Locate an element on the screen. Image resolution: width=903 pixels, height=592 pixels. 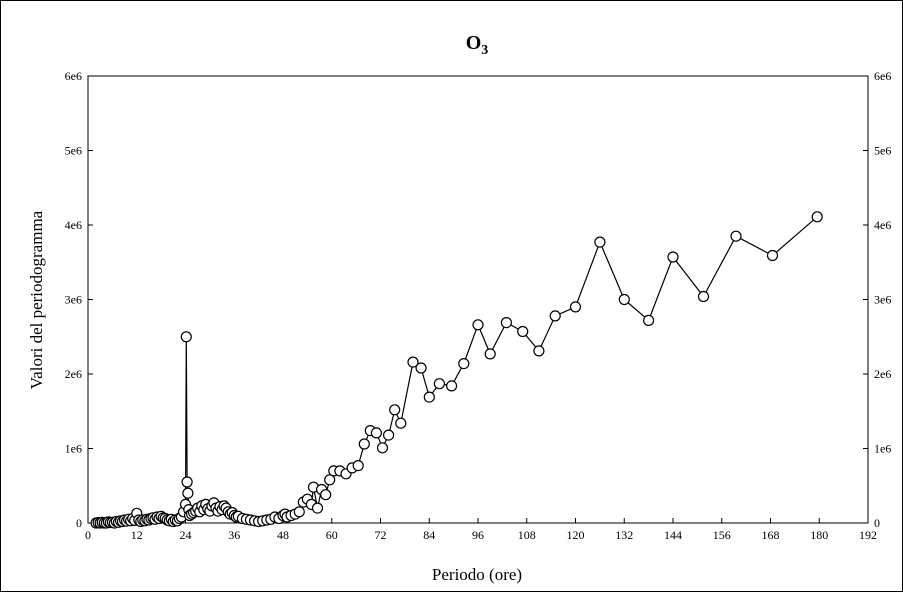
y-tick-label-right: 4e6 is located at coordinates (882, 225).